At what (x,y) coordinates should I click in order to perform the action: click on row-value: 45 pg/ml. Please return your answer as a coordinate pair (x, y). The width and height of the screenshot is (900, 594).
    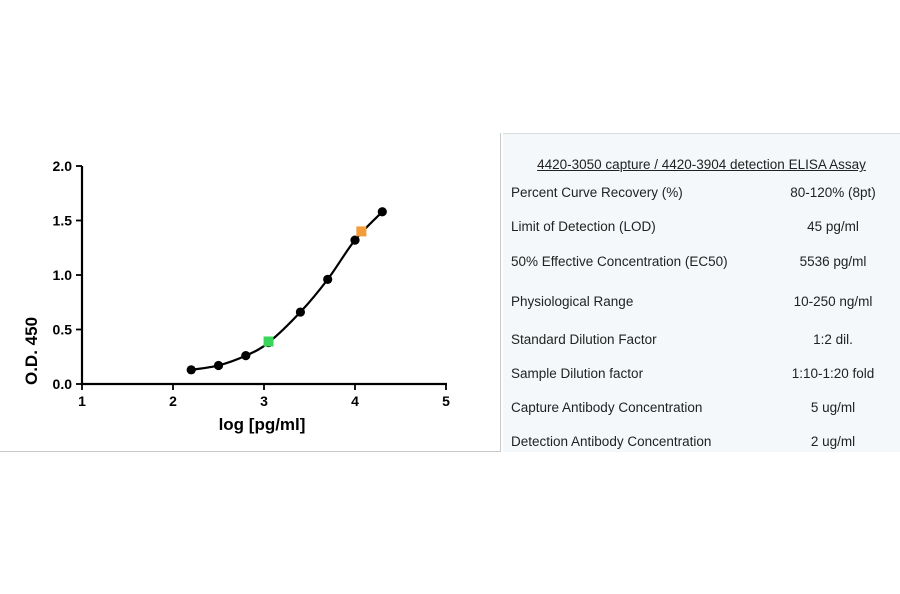
    Looking at the image, I should click on (833, 226).